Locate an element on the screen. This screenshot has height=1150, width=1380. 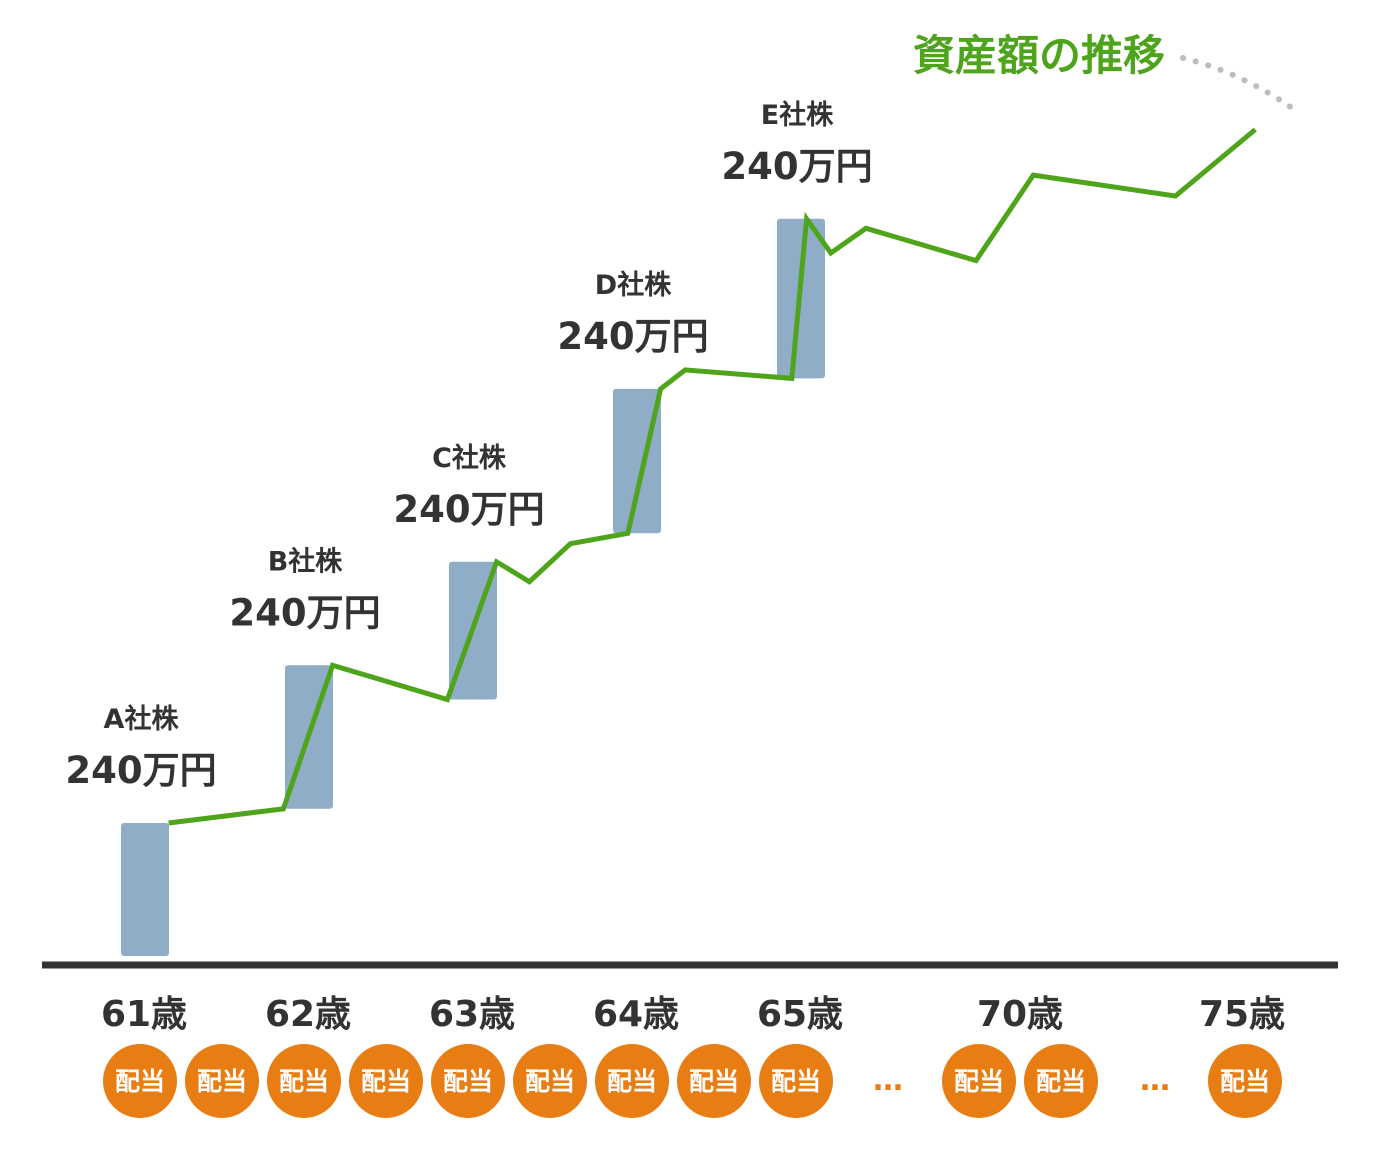
series-title: 資産額の推移 is located at coordinates (1039, 55).